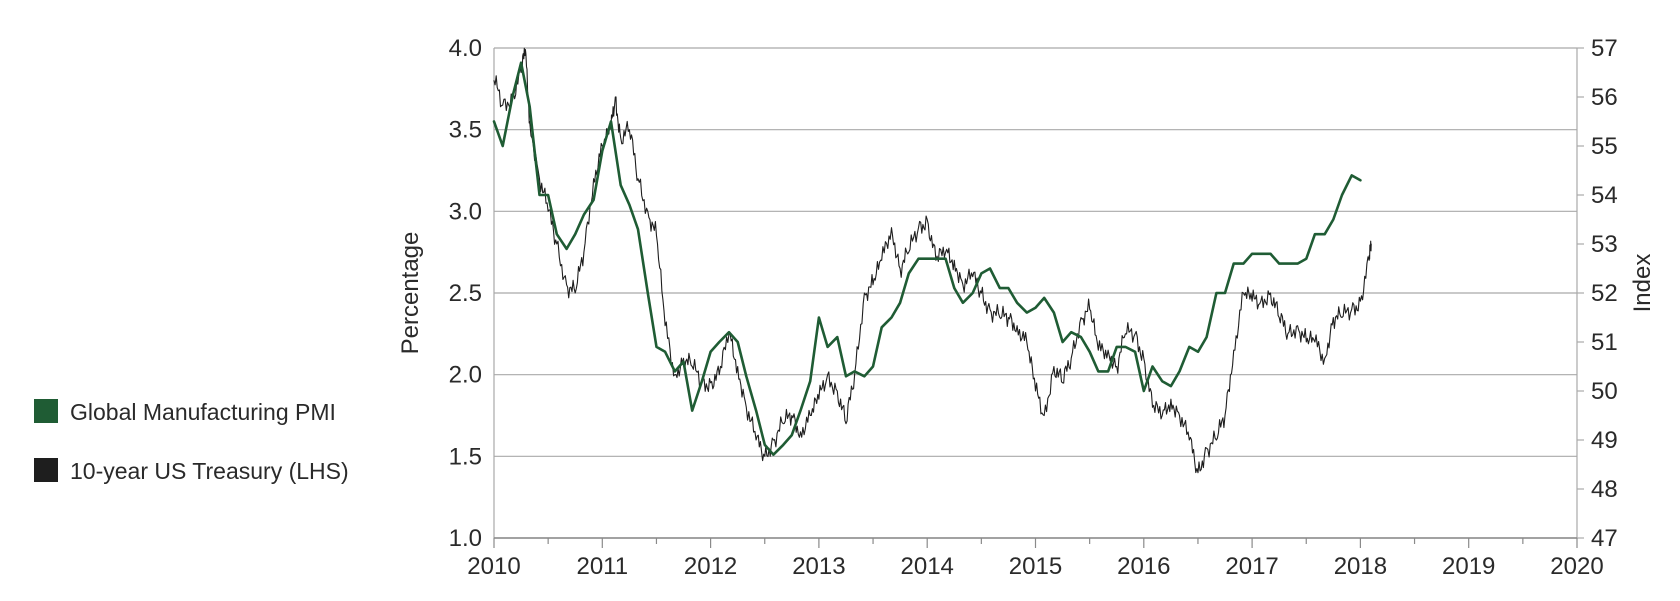 This screenshot has width=1680, height=601. I want to click on y-left-tick-label: 1.0, so click(465, 538).